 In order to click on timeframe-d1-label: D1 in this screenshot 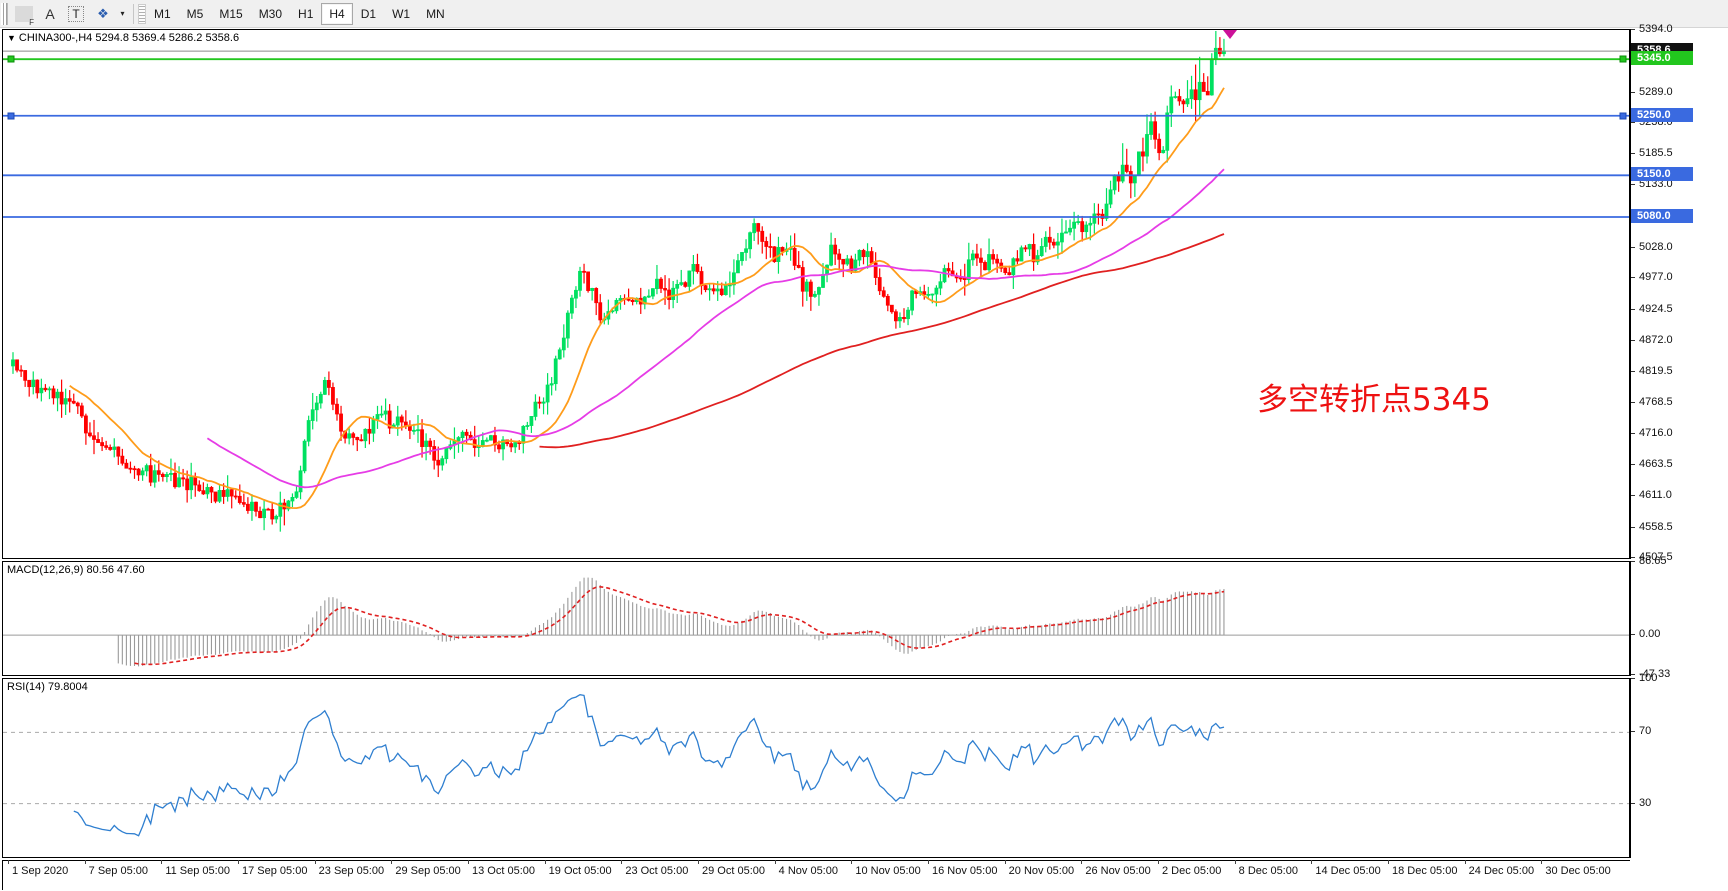, I will do `click(368, 13)`.